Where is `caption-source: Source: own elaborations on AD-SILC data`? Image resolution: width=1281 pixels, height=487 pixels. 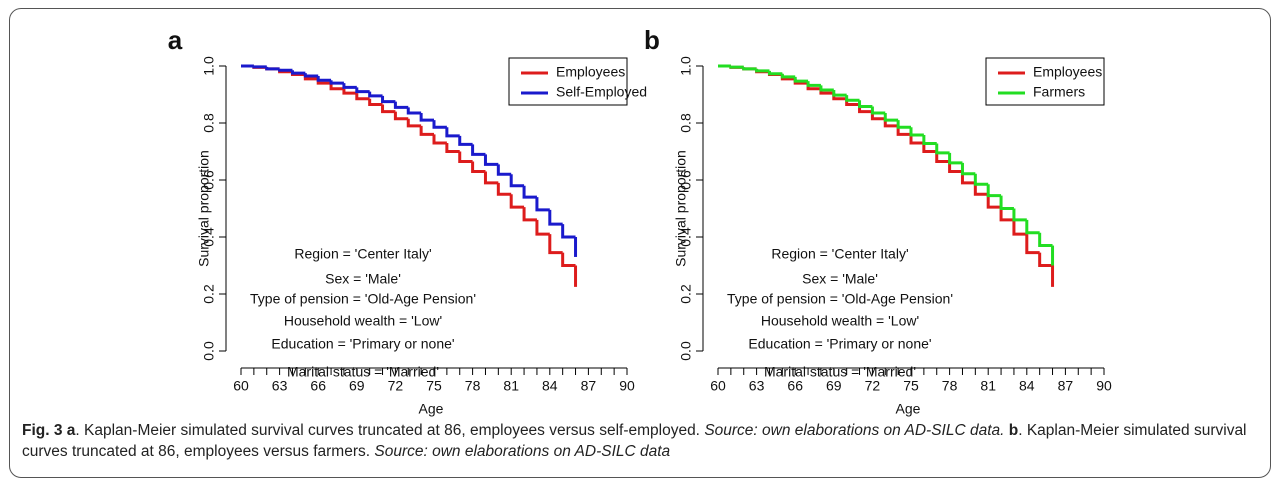 caption-source: Source: own elaborations on AD-SILC data is located at coordinates (522, 451).